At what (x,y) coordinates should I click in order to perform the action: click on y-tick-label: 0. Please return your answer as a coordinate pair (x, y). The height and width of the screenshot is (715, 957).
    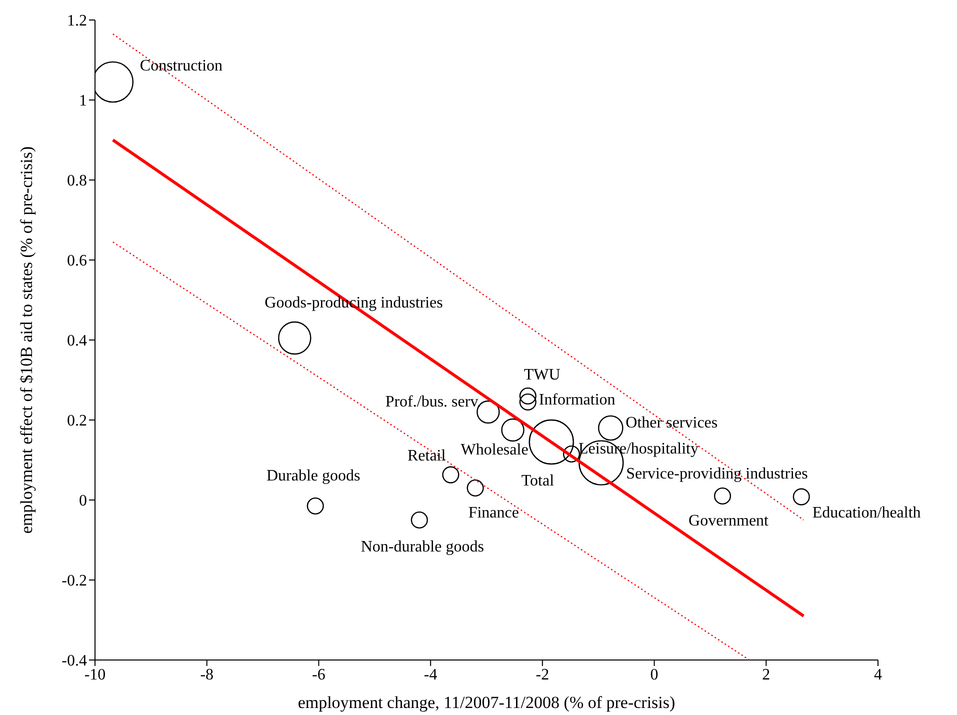
    Looking at the image, I should click on (83, 501).